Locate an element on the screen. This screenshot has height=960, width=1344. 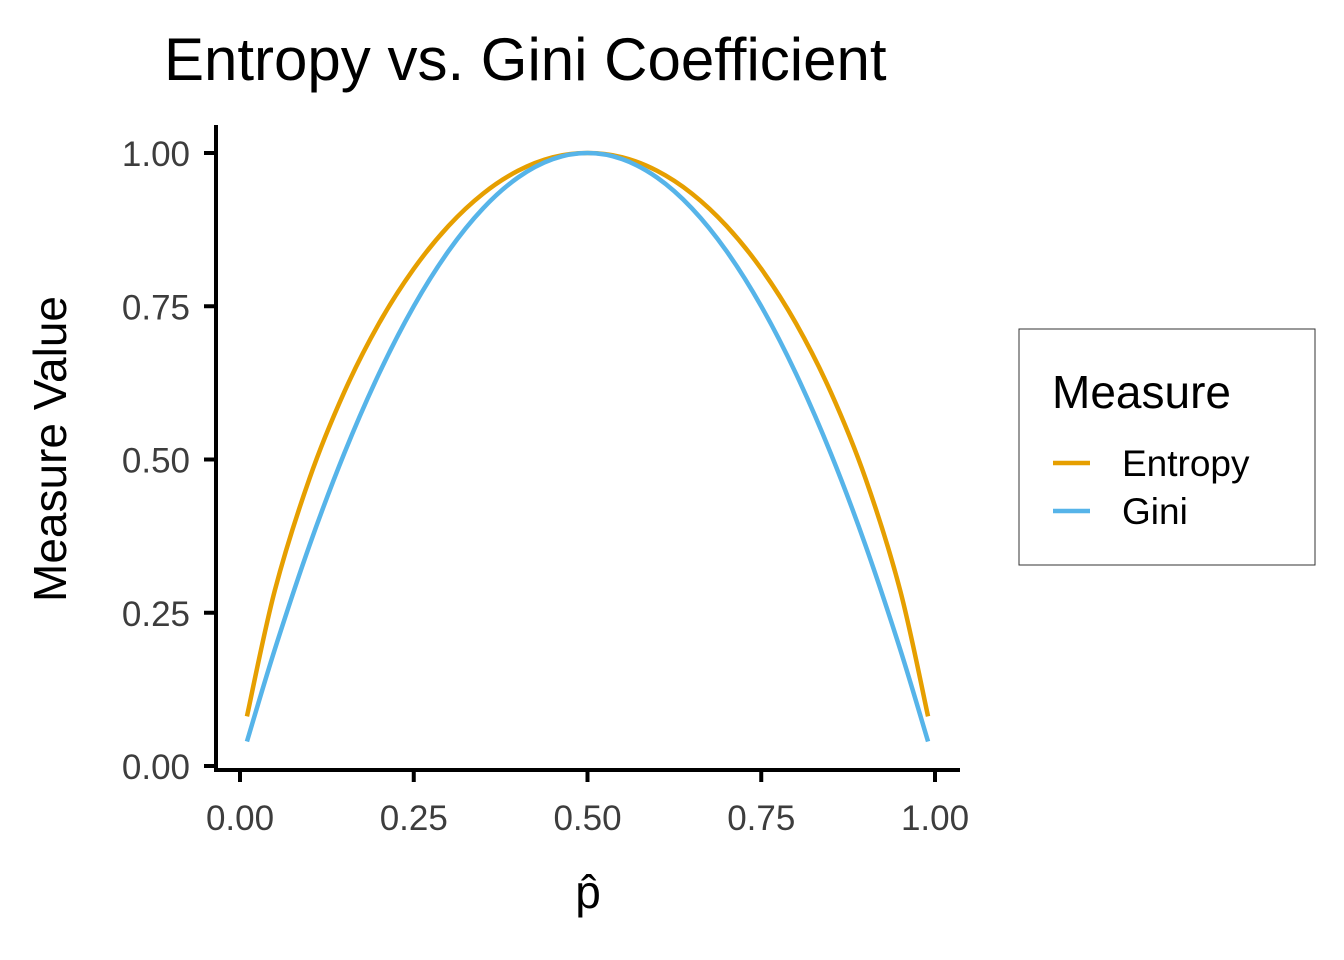
y-axis-title: Measure Value is located at coordinates (50, 449).